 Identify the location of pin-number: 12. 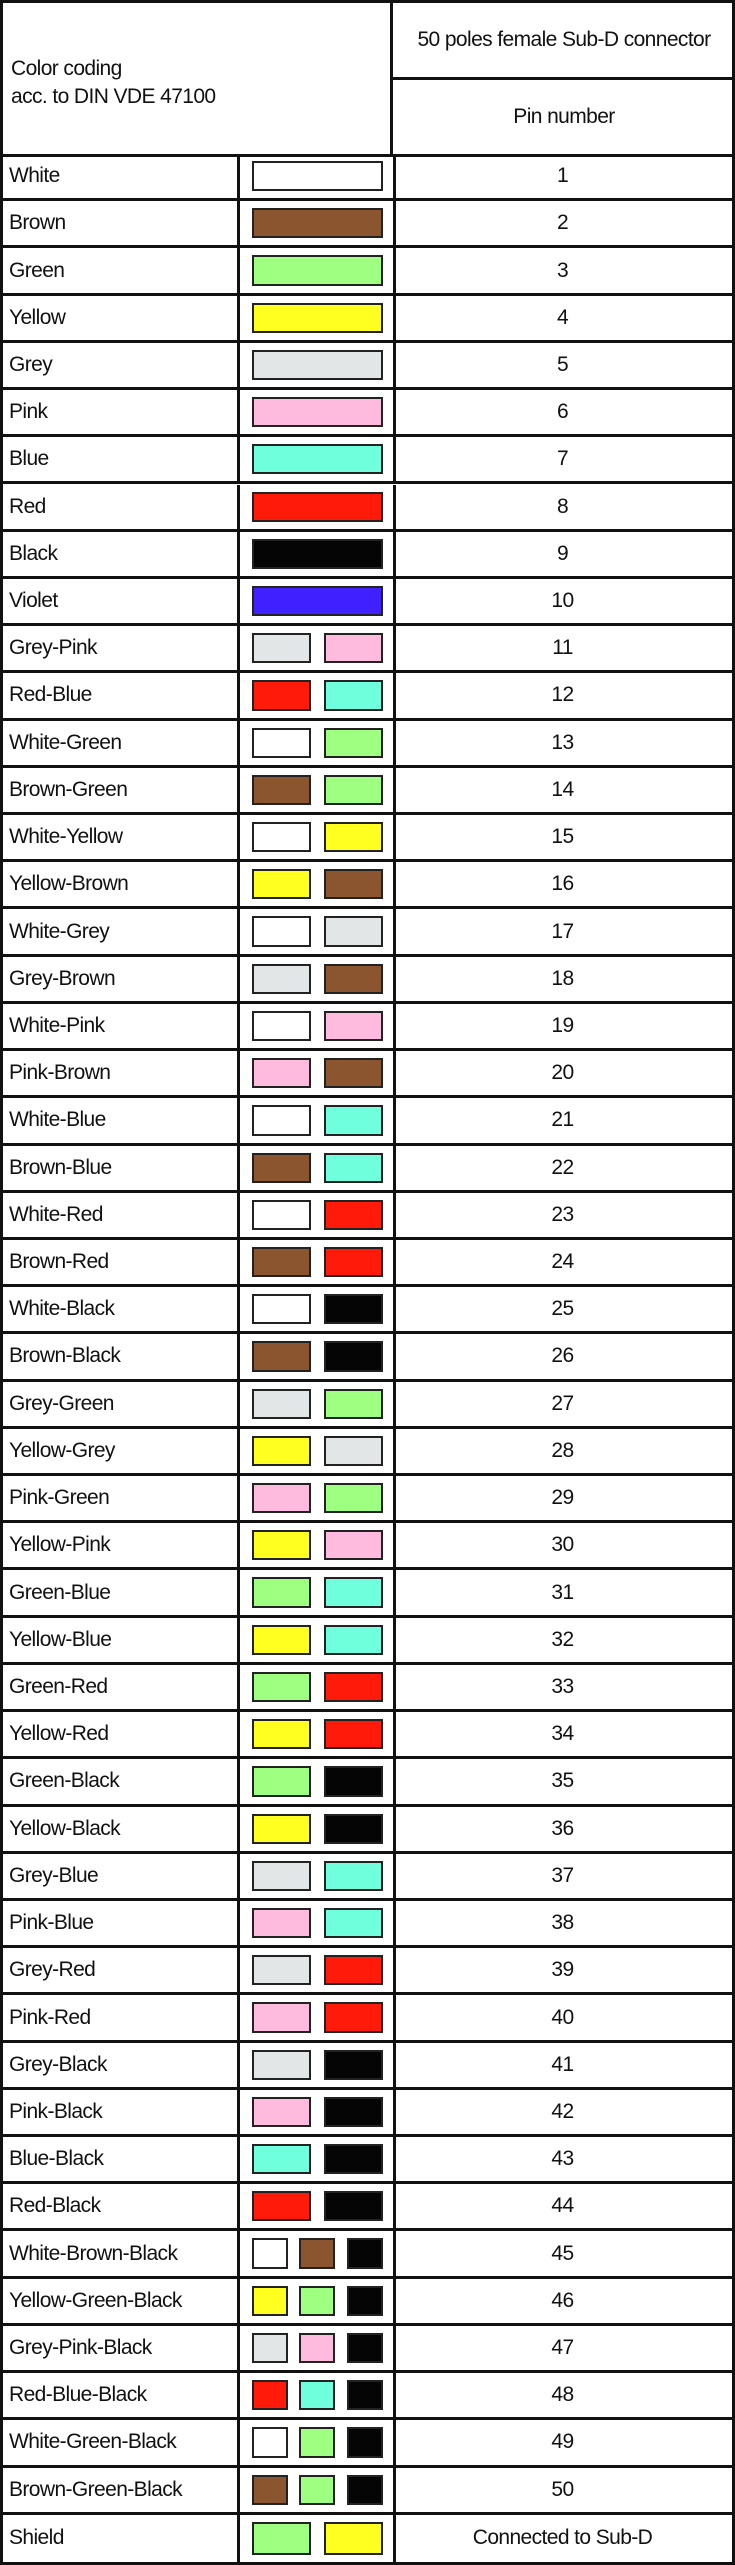
(562, 695).